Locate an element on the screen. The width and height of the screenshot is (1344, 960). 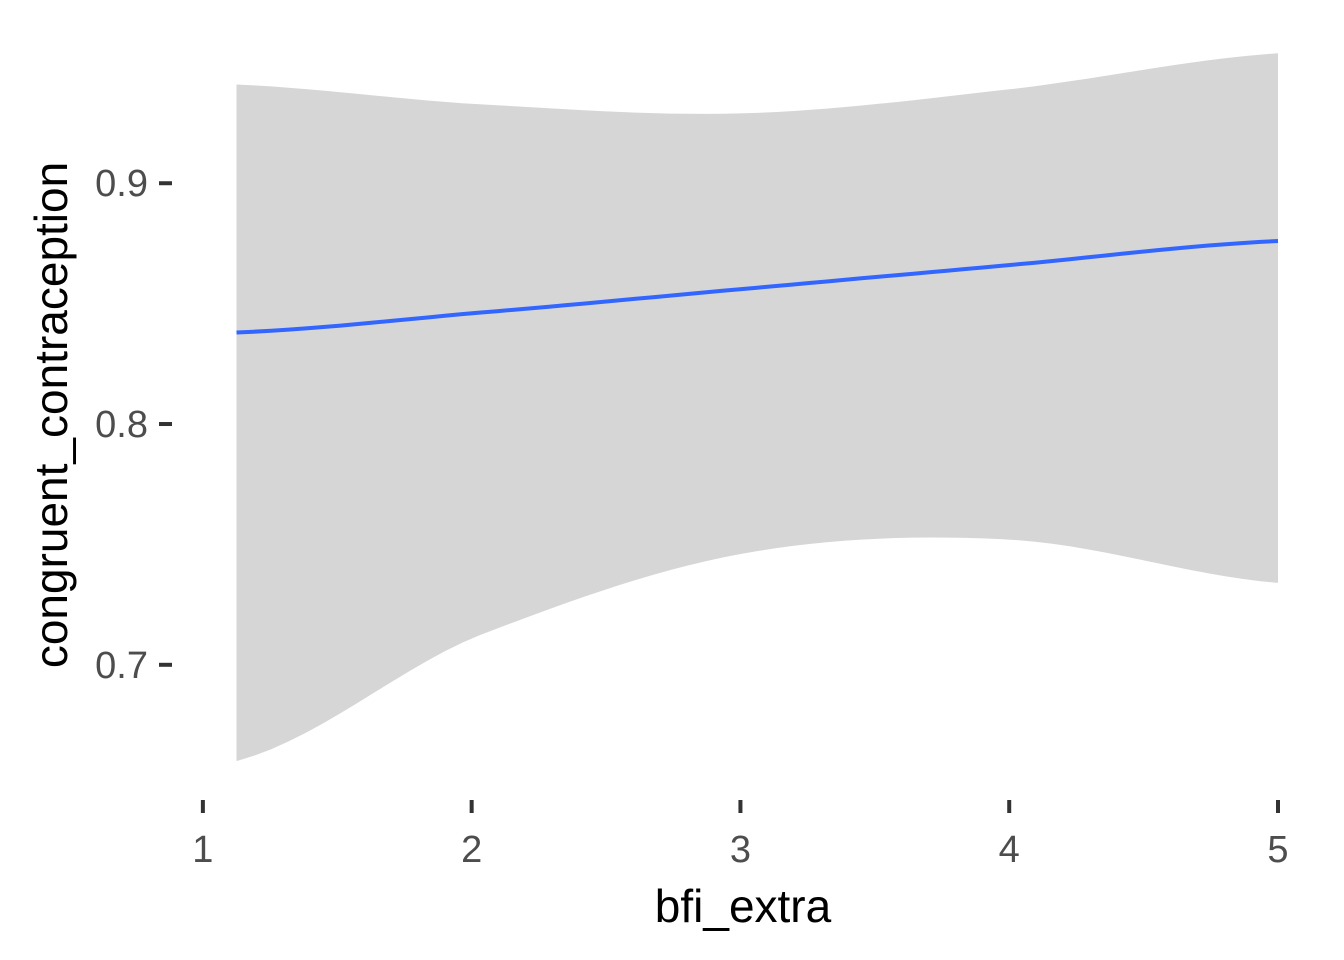
x-tick-label: 4 is located at coordinates (1009, 850).